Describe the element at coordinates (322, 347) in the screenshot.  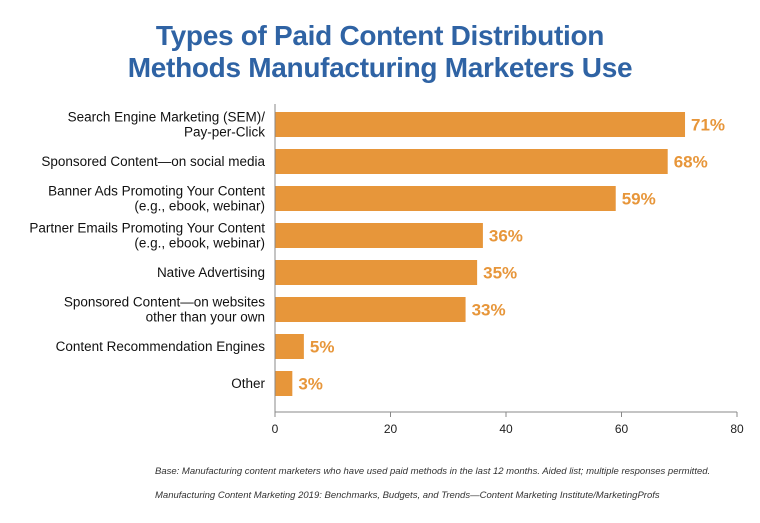
I see `value-label-7: 5%` at that location.